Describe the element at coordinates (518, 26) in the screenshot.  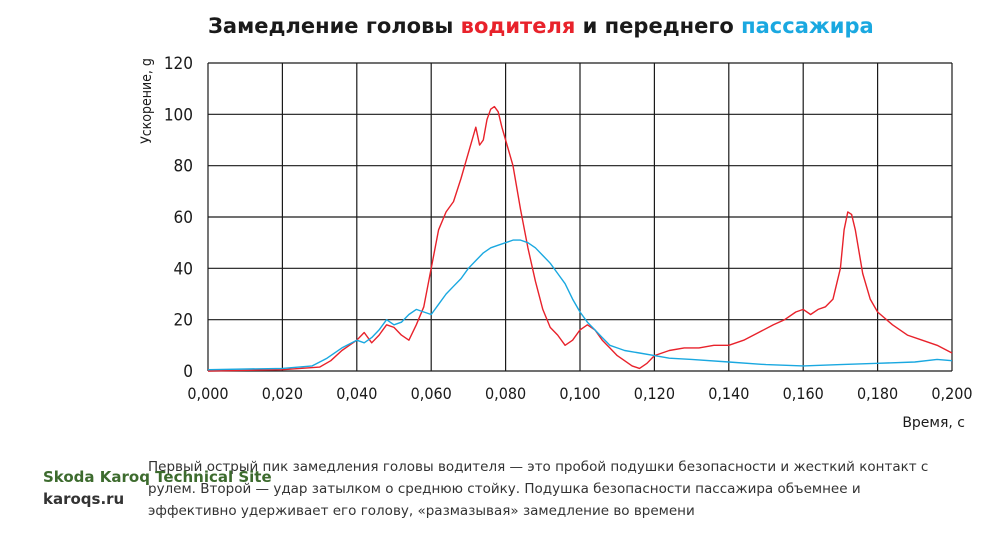
I see `title-driver-word: водителя` at that location.